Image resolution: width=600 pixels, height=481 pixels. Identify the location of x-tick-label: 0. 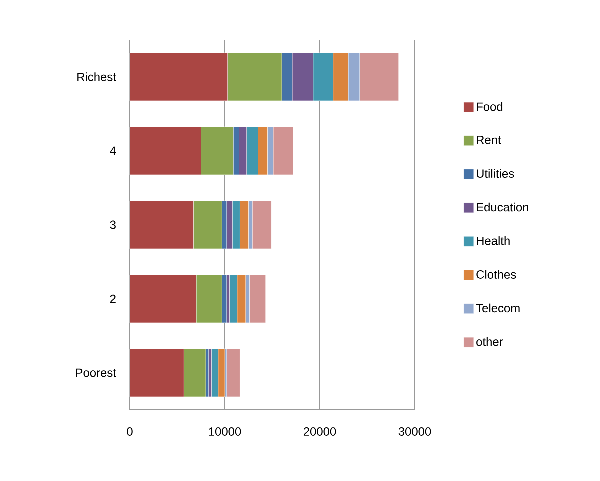
(130, 432).